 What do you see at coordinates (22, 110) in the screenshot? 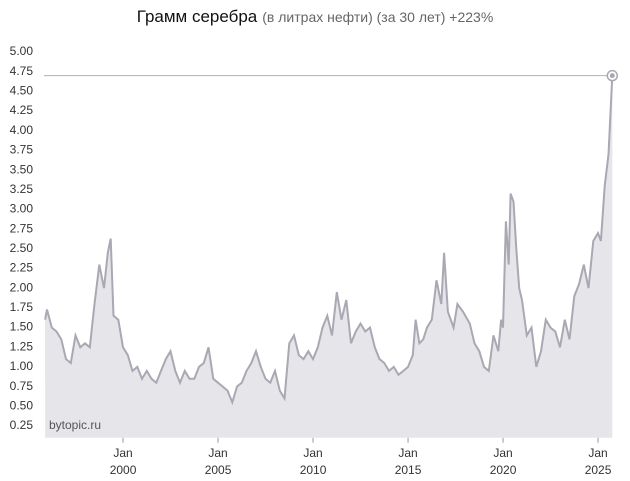
I see `y-tick-label: 4.25` at bounding box center [22, 110].